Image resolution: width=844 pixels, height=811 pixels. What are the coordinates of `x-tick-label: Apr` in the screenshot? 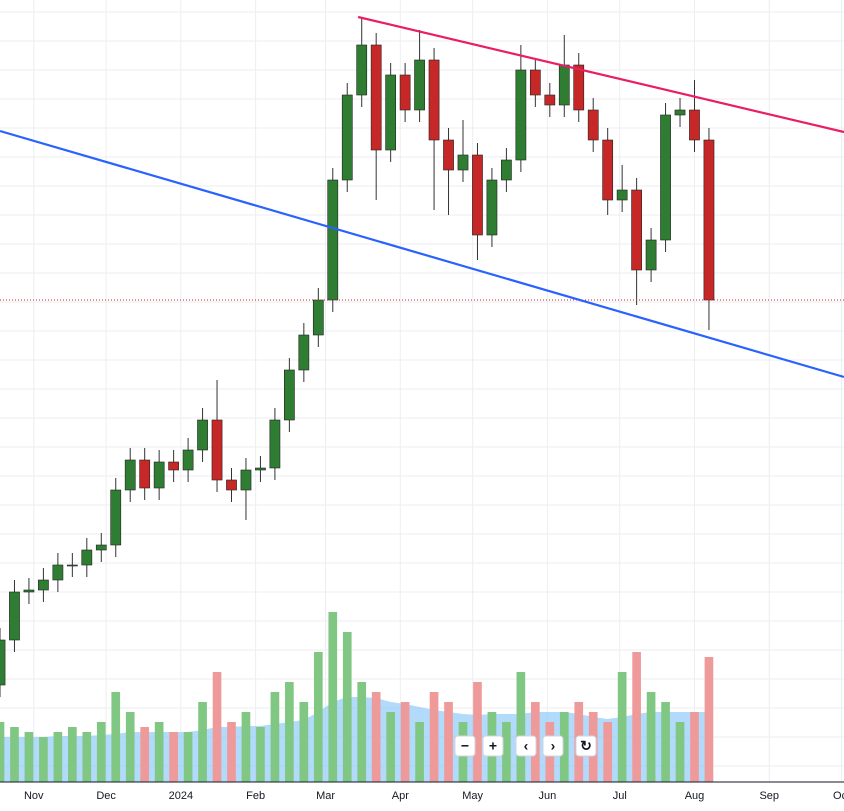 It's located at (400, 796).